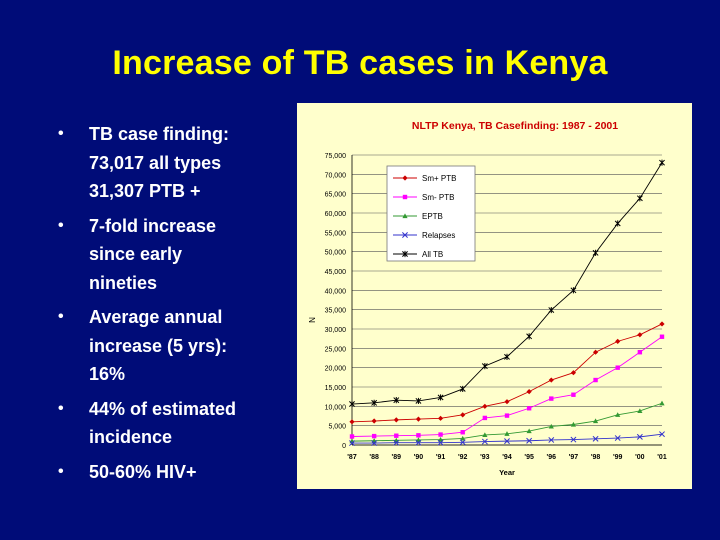  I want to click on bullet-item: • 50-60% HIV+, so click(178, 472).